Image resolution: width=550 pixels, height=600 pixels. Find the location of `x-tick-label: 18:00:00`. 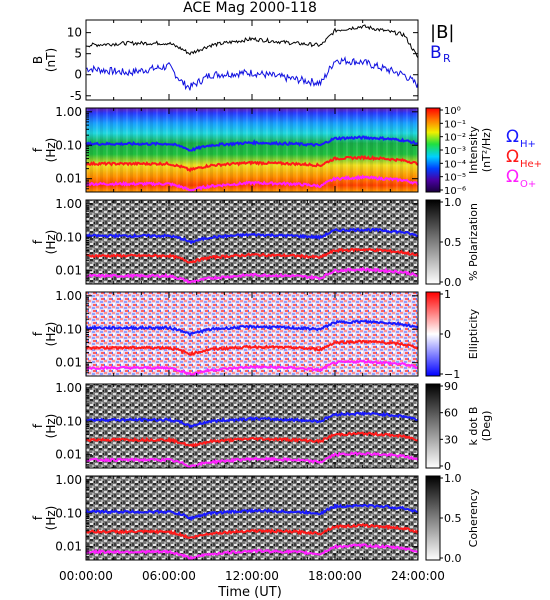

x-tick-label: 18:00:00 is located at coordinates (335, 576).